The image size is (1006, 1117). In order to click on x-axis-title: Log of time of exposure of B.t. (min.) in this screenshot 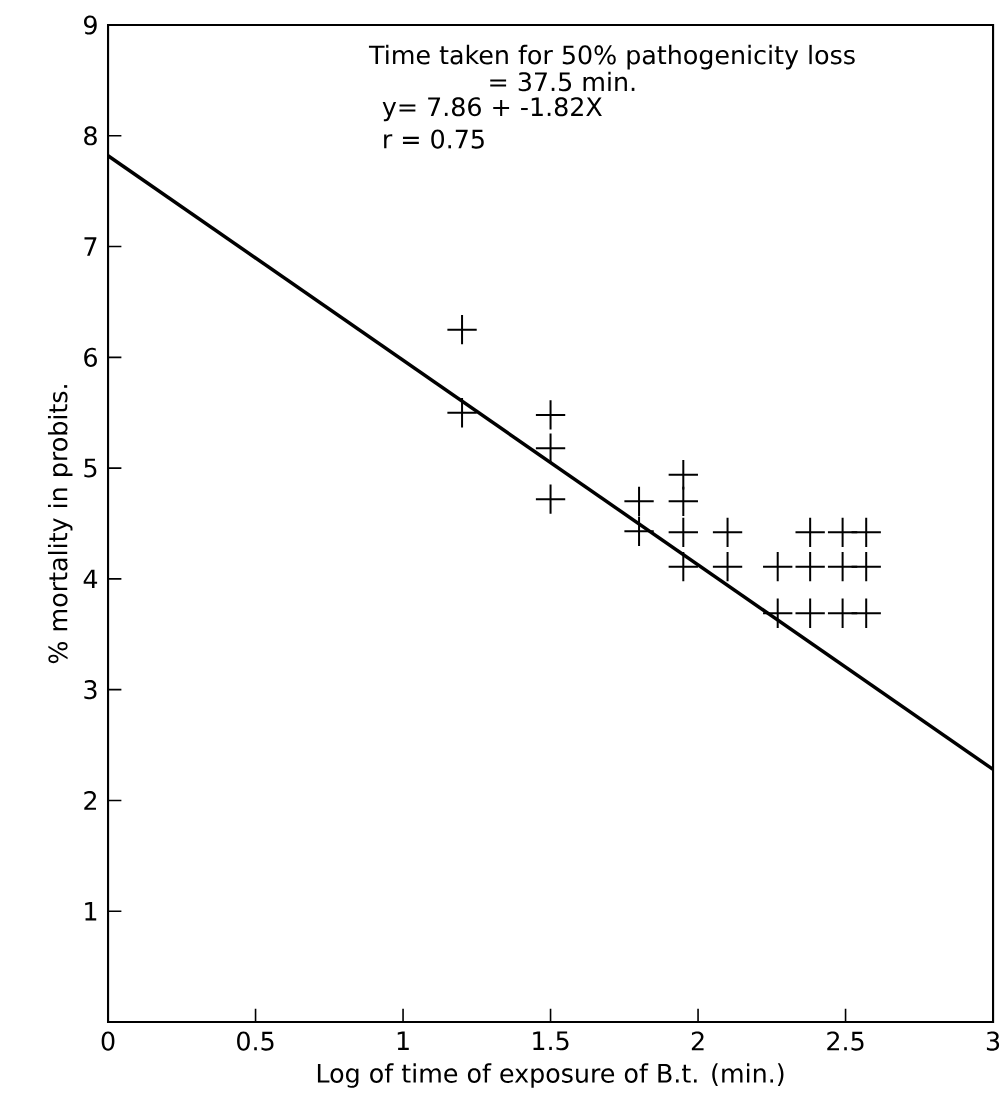, I will do `click(550, 1075)`.